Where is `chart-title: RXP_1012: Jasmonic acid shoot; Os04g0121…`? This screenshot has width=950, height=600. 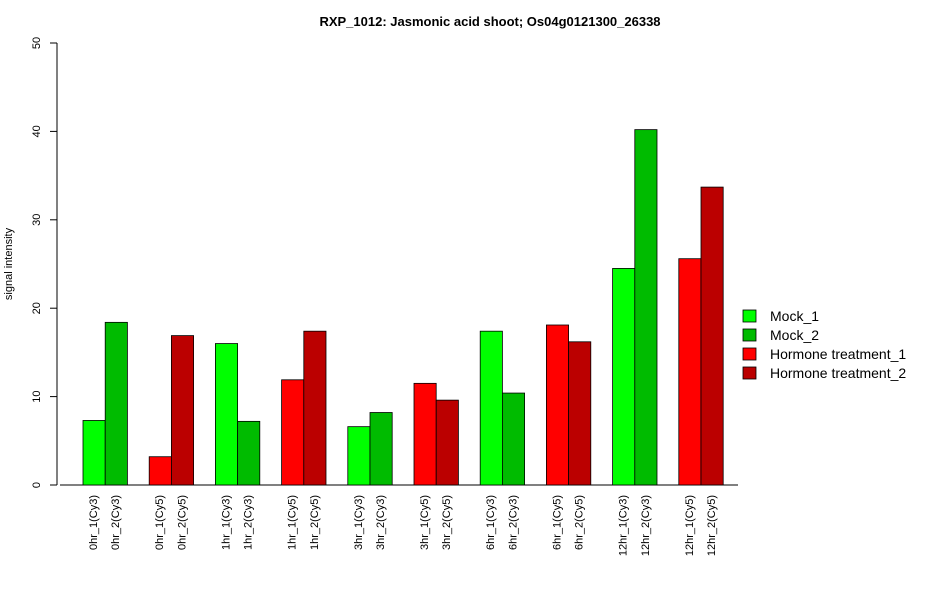
chart-title: RXP_1012: Jasmonic acid shoot; Os04g0121… is located at coordinates (489, 21).